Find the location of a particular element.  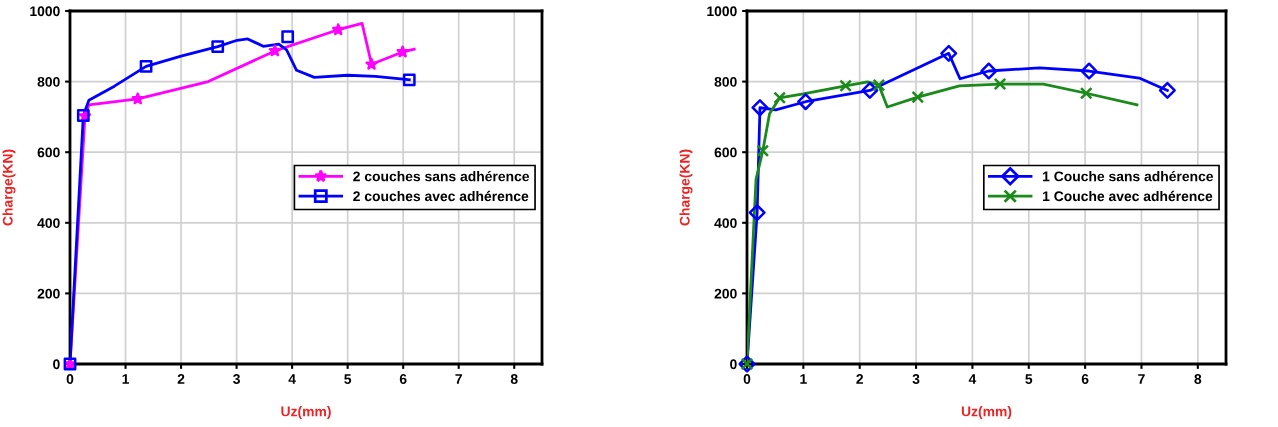

legend-label: 2 couches avec adhérence is located at coordinates (441, 196).